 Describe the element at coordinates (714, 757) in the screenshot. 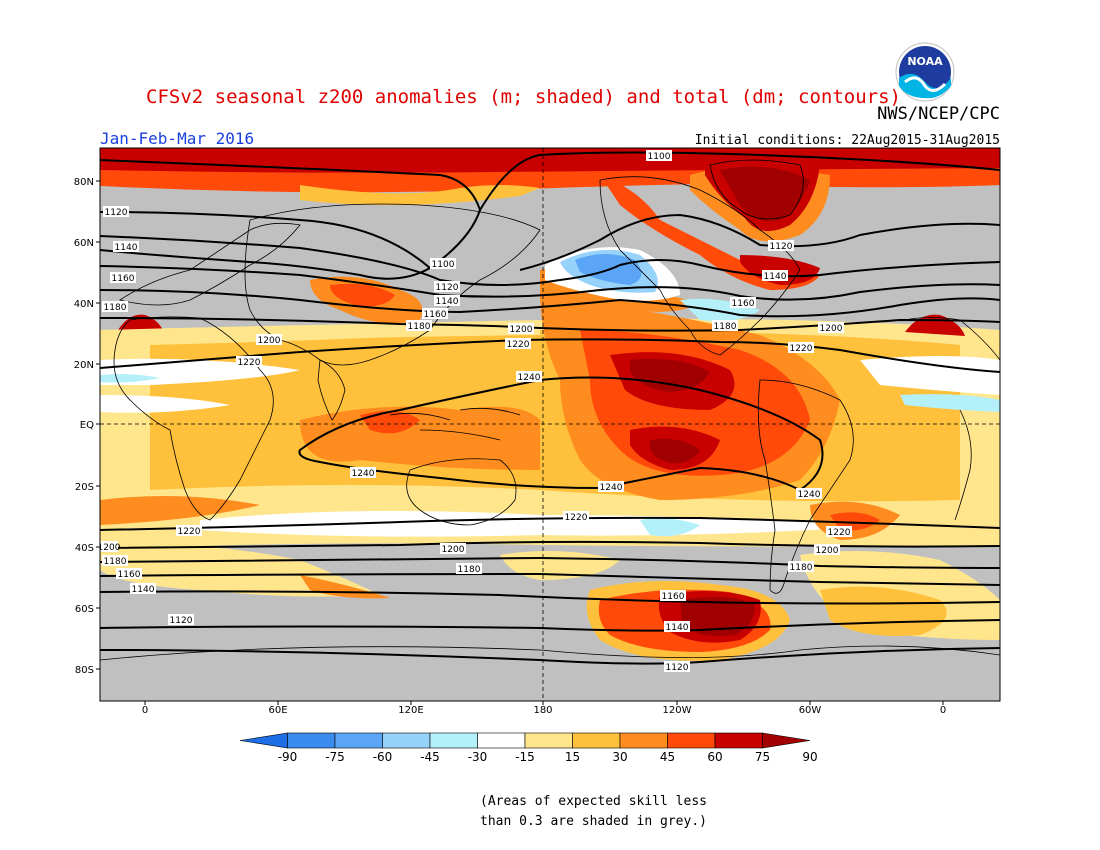

I see `colorbar-label: 60` at that location.